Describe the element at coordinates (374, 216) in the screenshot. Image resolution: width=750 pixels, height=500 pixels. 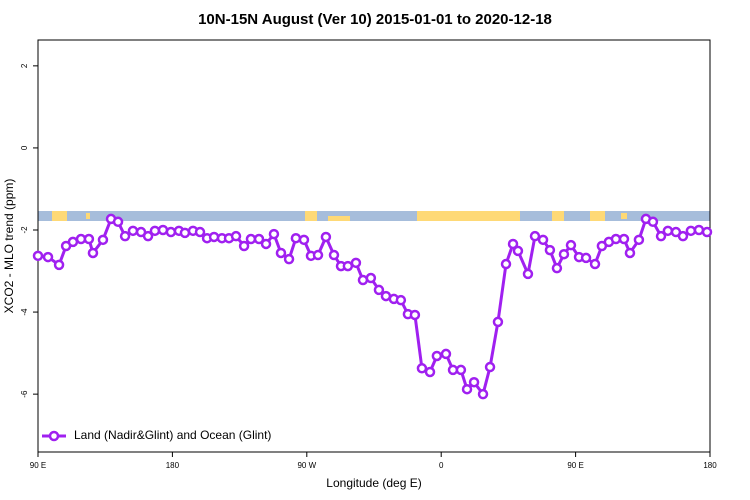
I see `land-mask-strip` at that location.